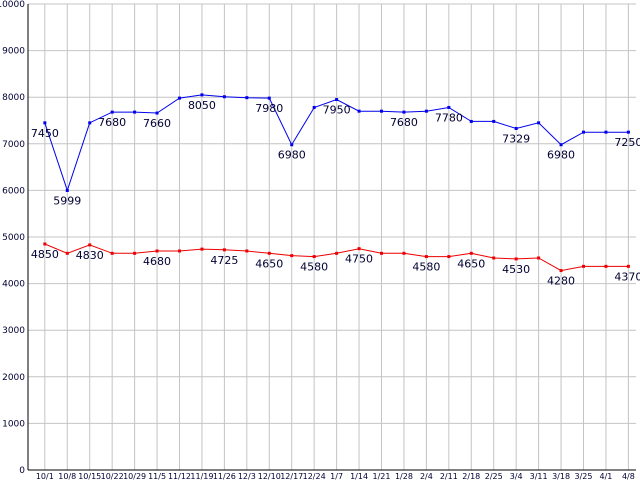  What do you see at coordinates (157, 123) in the screenshot?
I see `data-label: 7660` at bounding box center [157, 123].